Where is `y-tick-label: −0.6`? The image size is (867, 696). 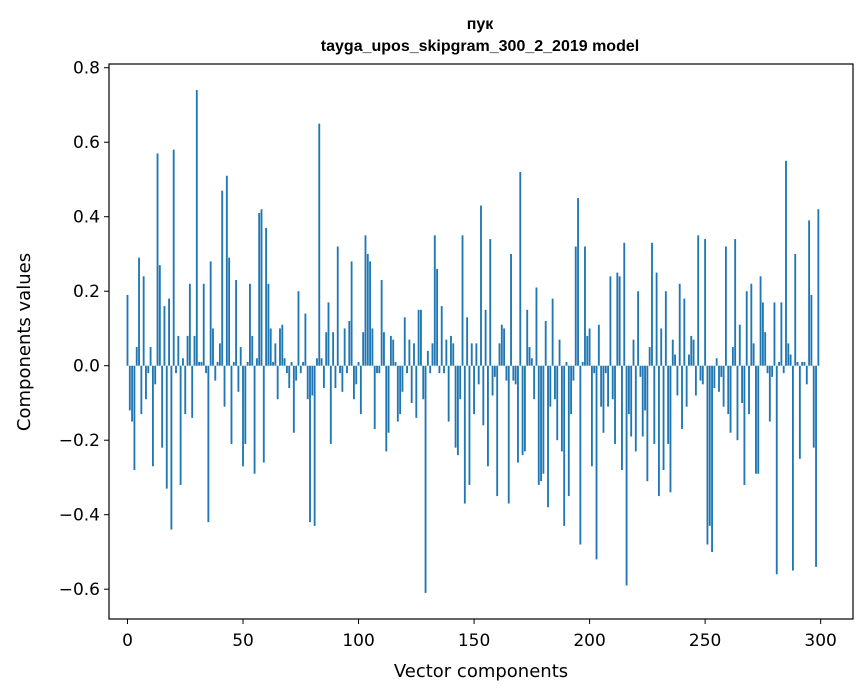 y-tick-label: −0.6 is located at coordinates (79, 590).